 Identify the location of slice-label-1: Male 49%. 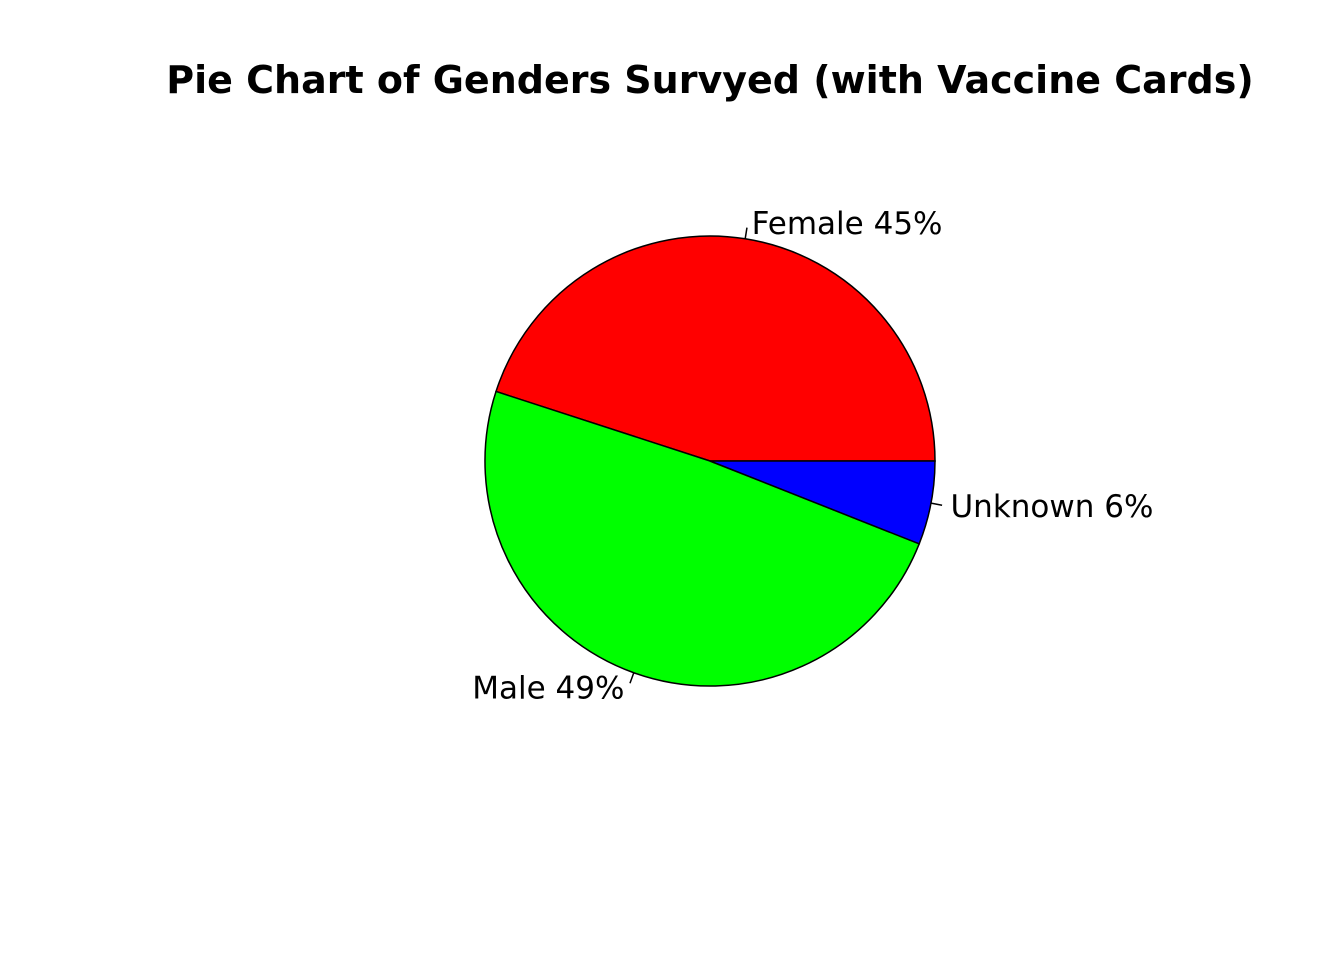
(548, 689).